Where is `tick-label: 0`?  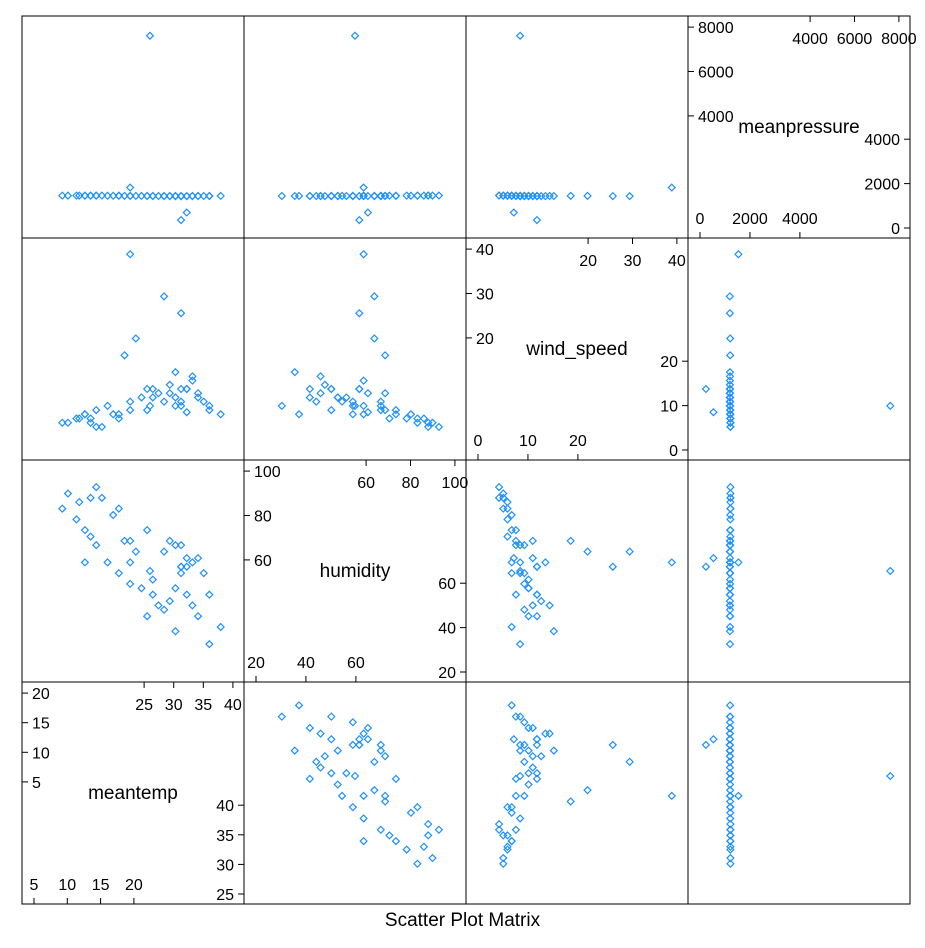 tick-label: 0 is located at coordinates (895, 229).